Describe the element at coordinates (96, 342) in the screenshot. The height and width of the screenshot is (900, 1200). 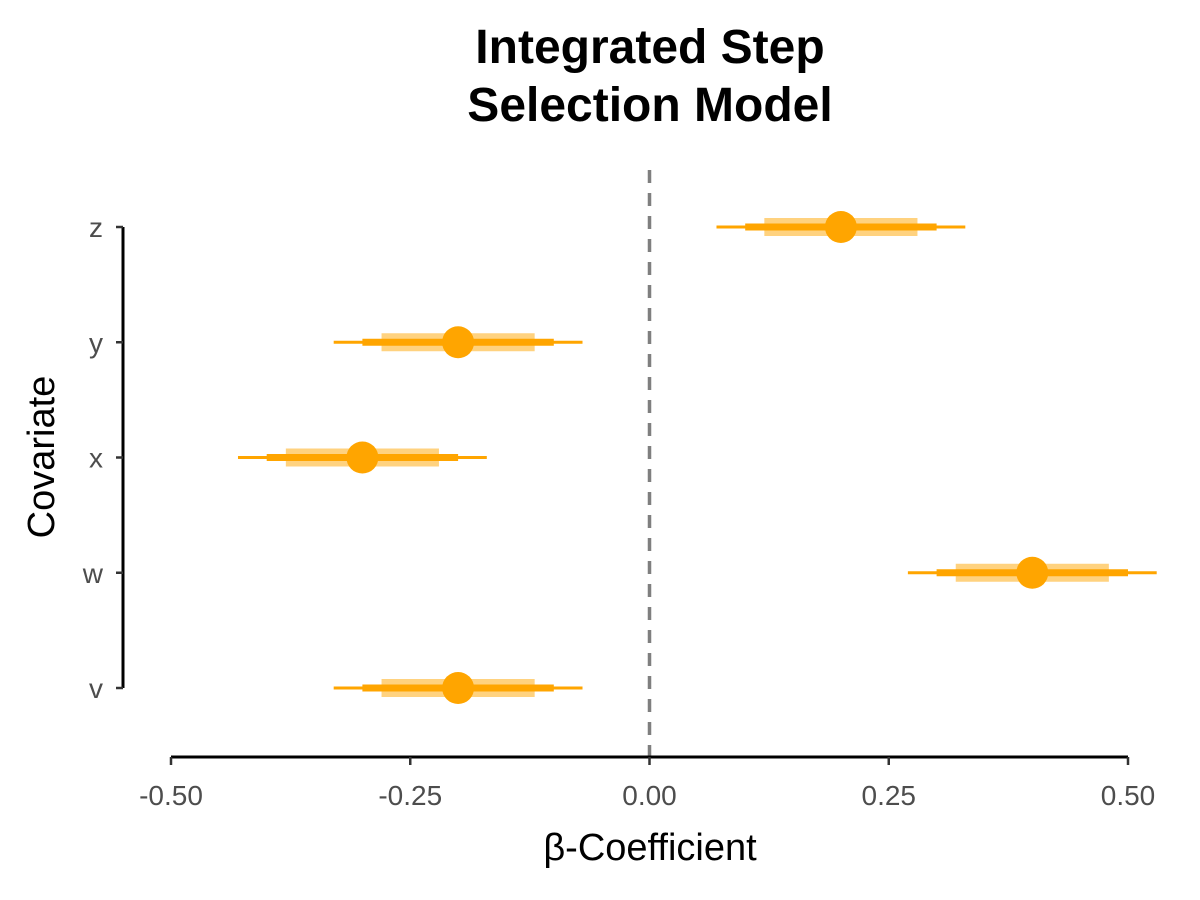
I see `y-tick-label-y: y` at that location.